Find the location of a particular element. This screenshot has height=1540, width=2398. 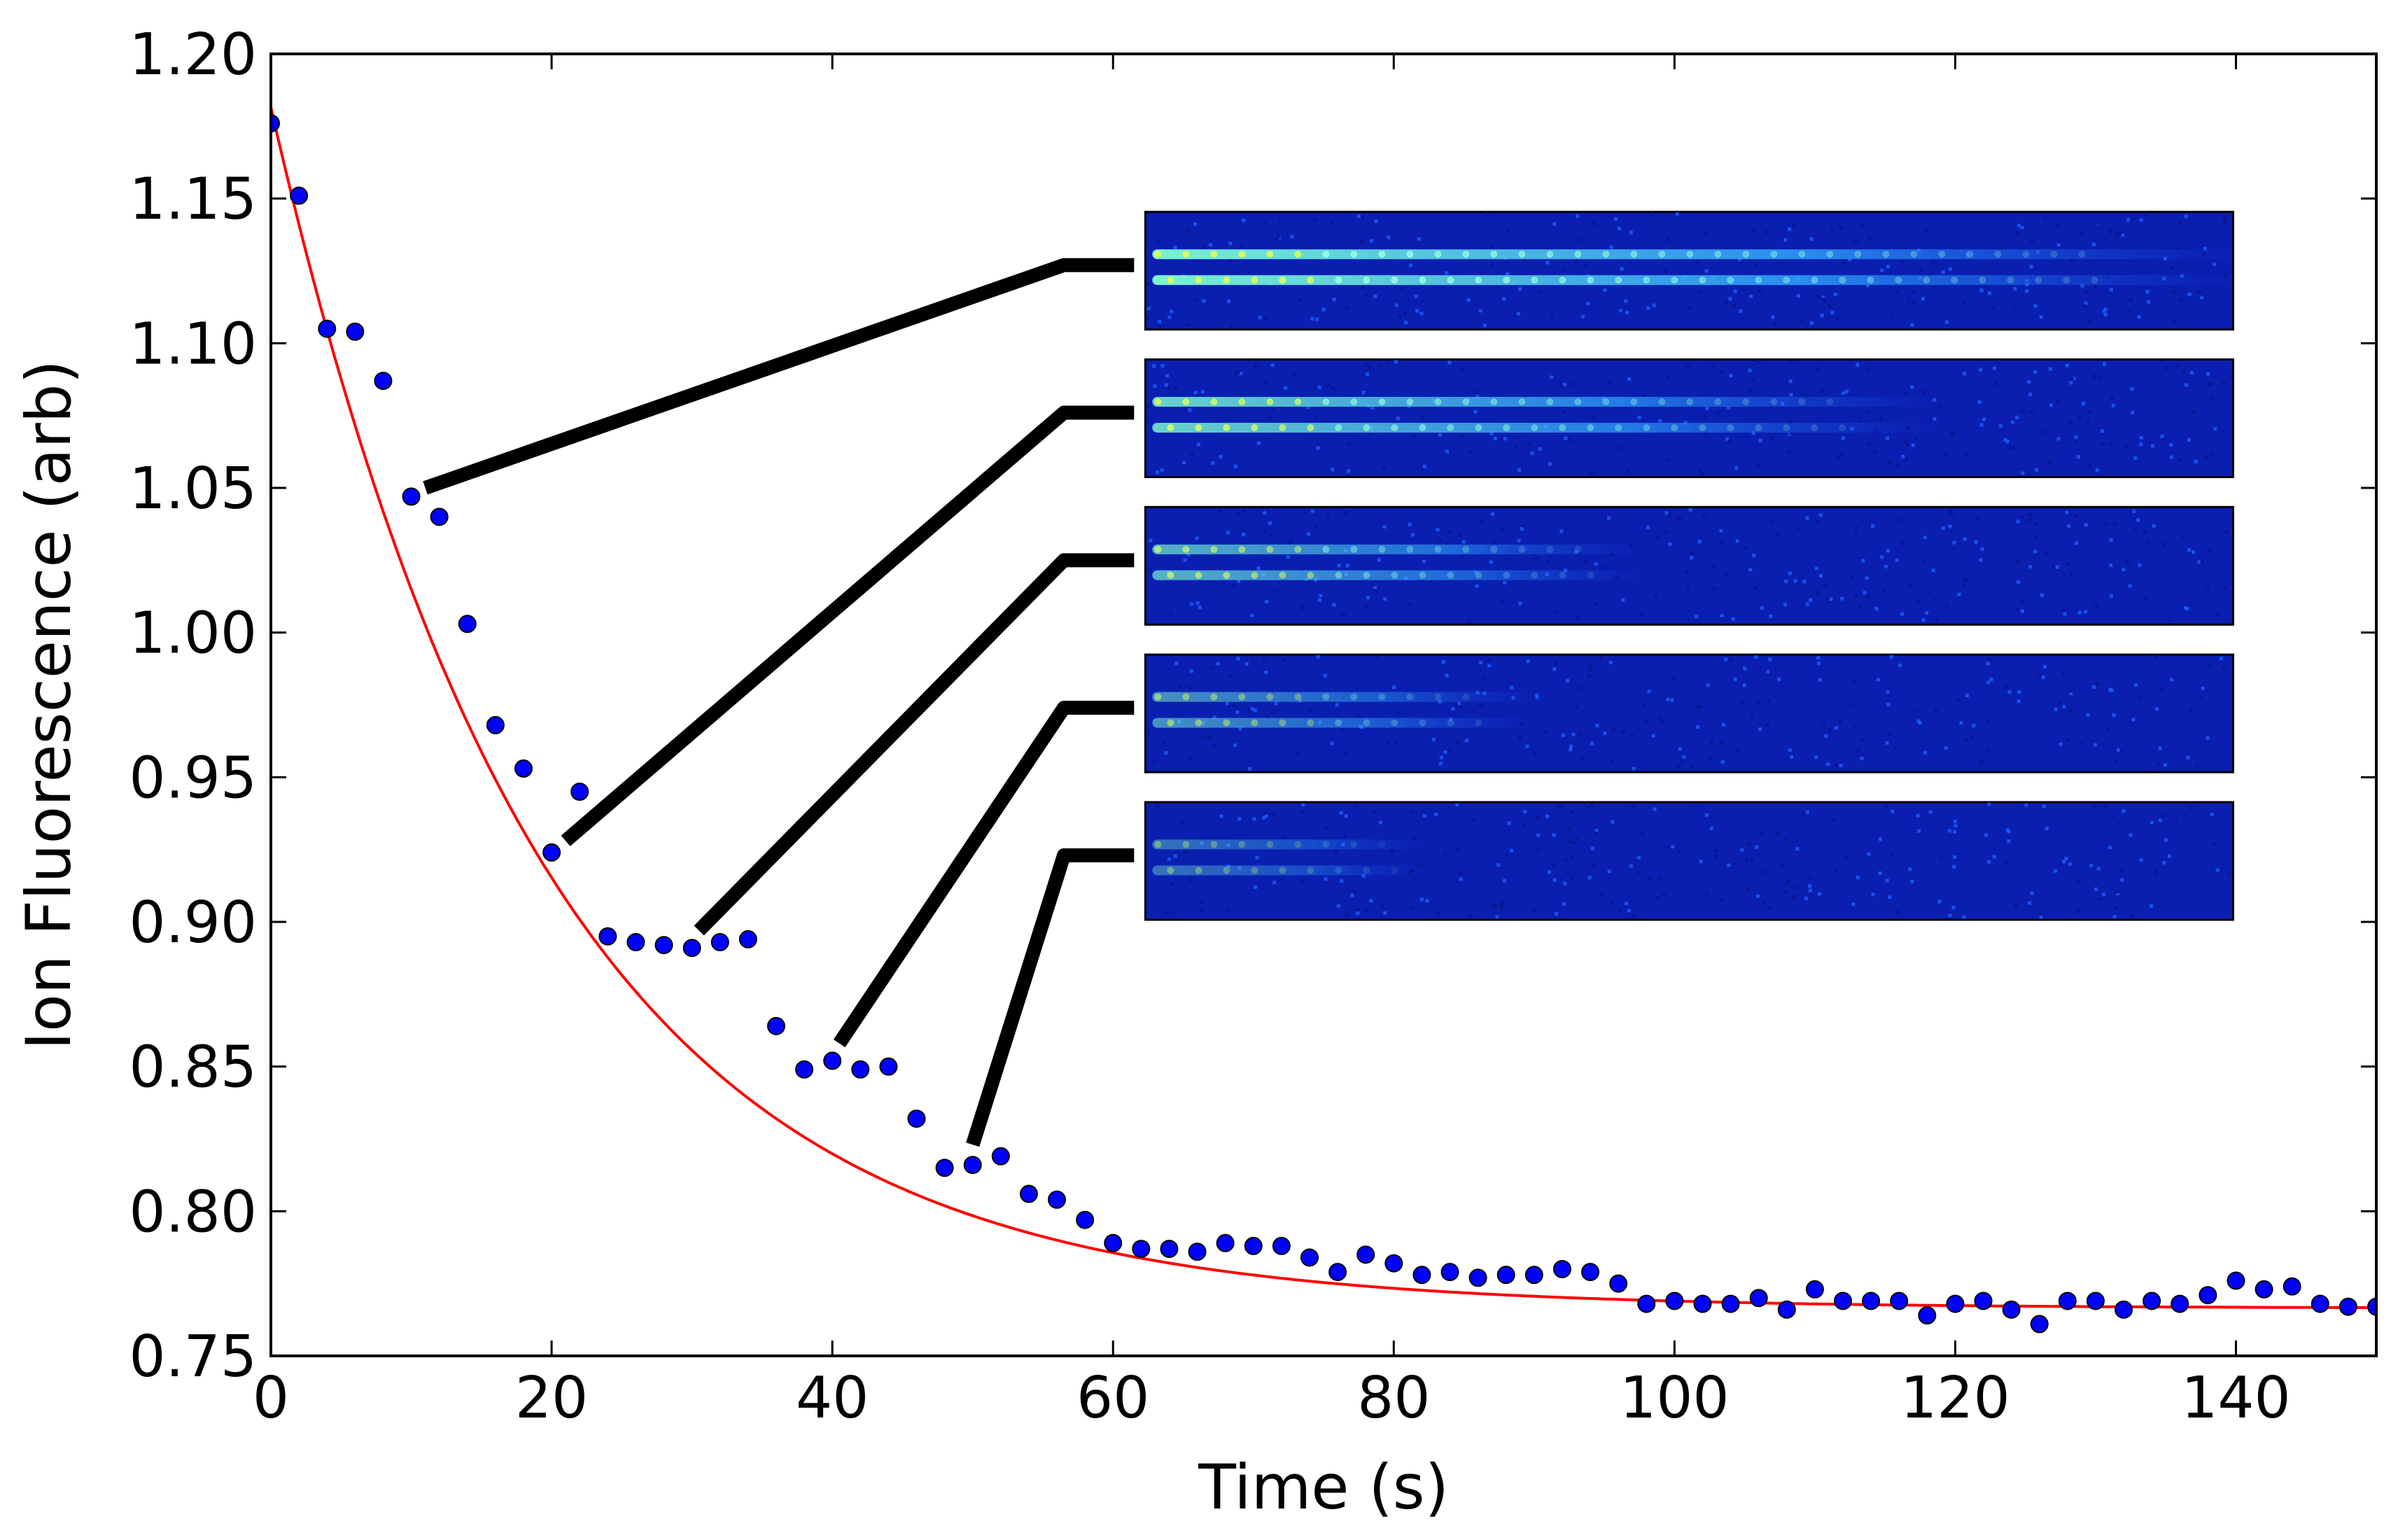

y-tick-label: 0.85 is located at coordinates (193, 1068).